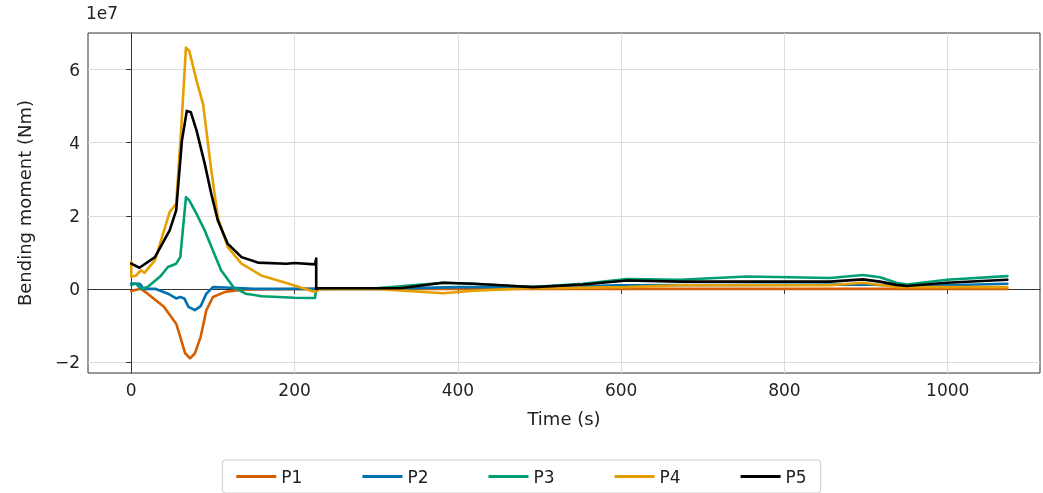 The image size is (1043, 493). Describe the element at coordinates (131, 389) in the screenshot. I see `x-tick-label: 0` at that location.